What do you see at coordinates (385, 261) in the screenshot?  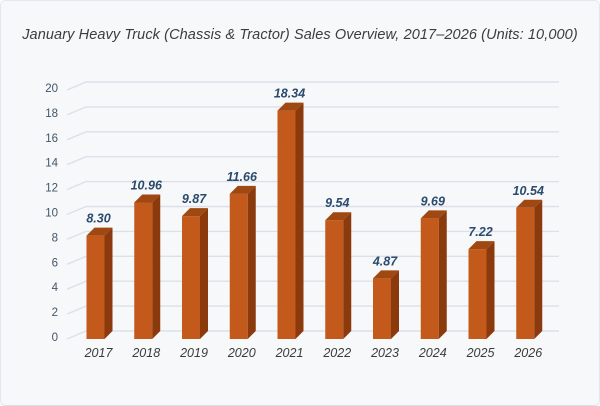 I see `bar-value-label: 4.87` at bounding box center [385, 261].